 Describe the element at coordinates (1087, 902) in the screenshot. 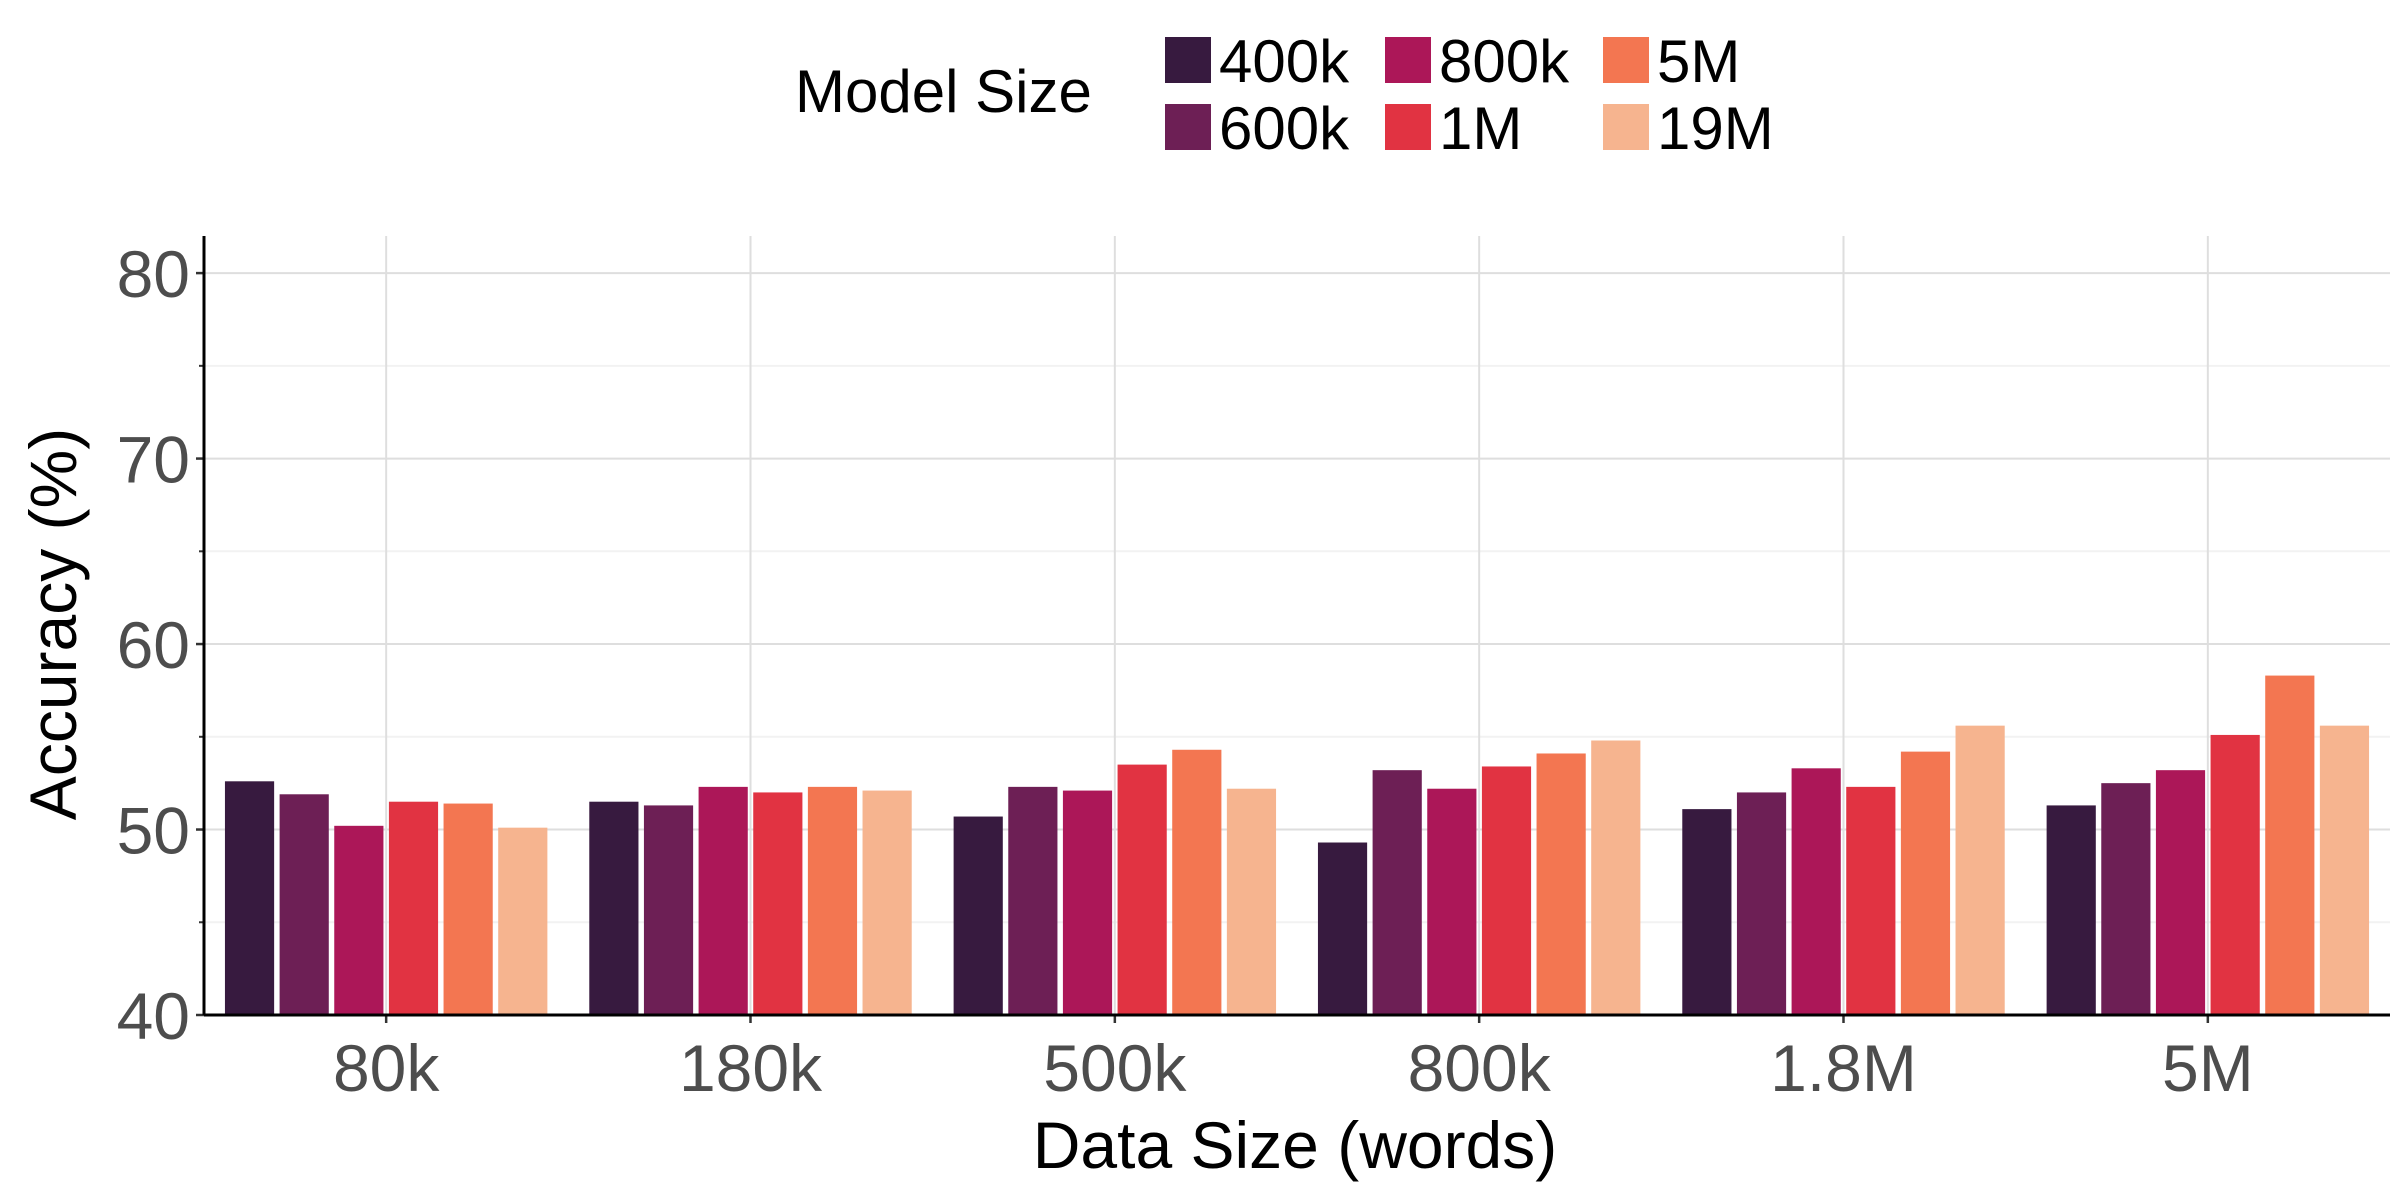

I see `bar-500k-800k` at that location.